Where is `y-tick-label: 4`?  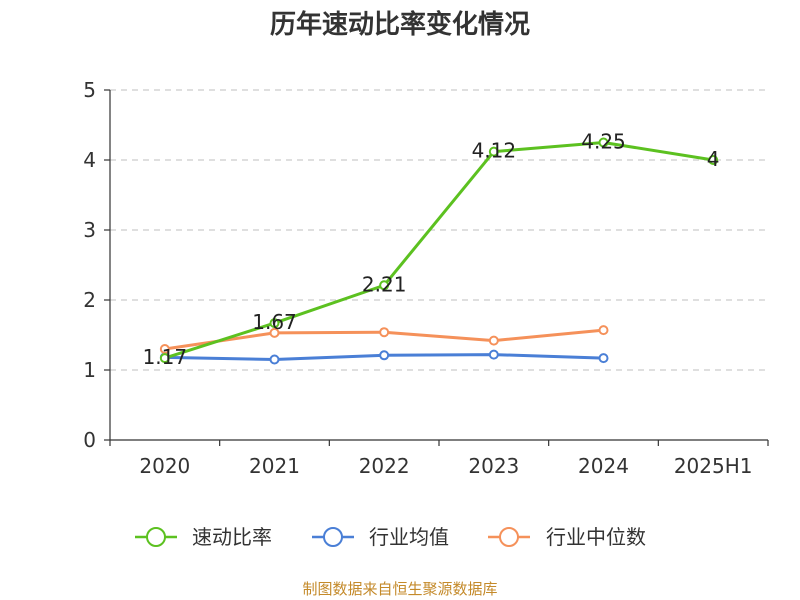 y-tick-label: 4 is located at coordinates (89, 160).